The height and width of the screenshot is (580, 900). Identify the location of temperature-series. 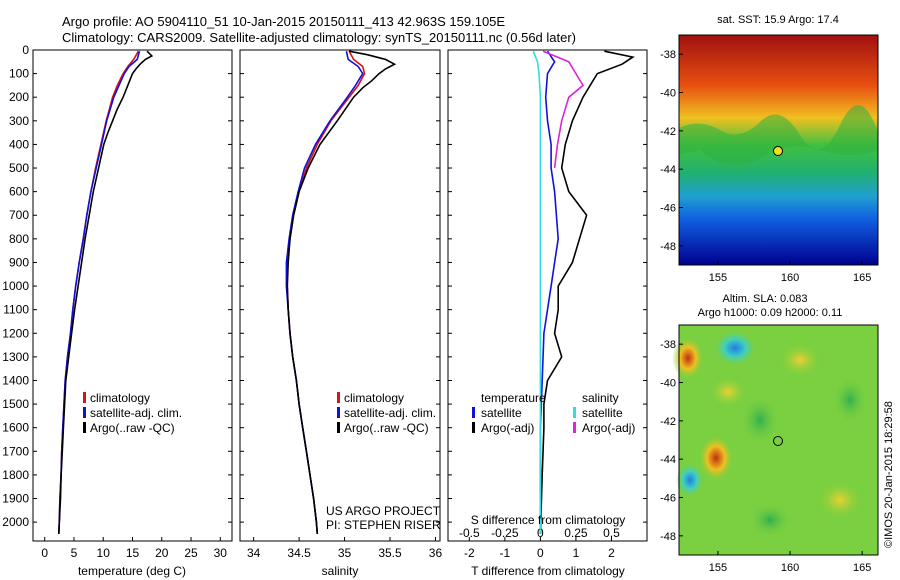
(106, 292).